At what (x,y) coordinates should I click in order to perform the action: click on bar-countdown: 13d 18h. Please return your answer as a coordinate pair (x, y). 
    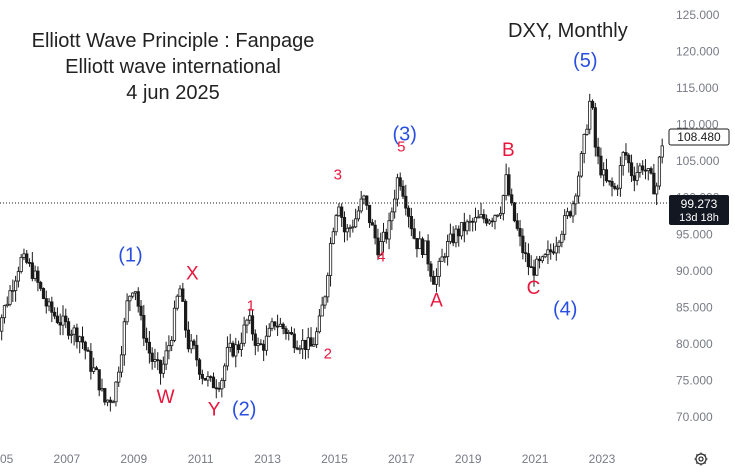
    Looking at the image, I should click on (699, 218).